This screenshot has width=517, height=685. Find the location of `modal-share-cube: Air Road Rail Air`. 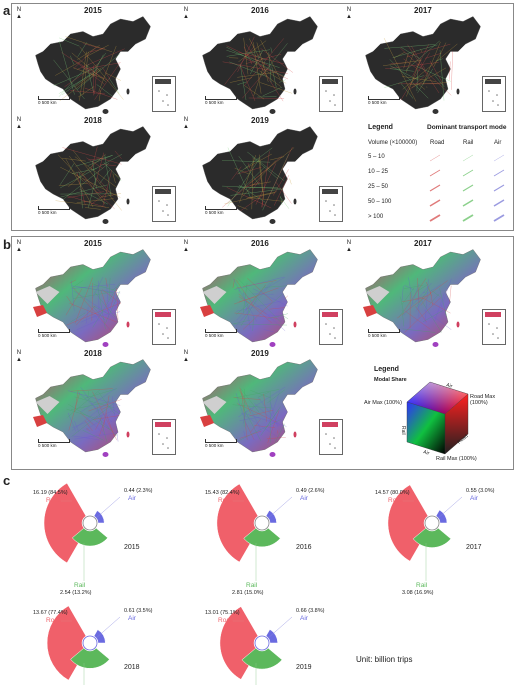

modal-share-cube: Air Road Rail Air is located at coordinates (435, 419).